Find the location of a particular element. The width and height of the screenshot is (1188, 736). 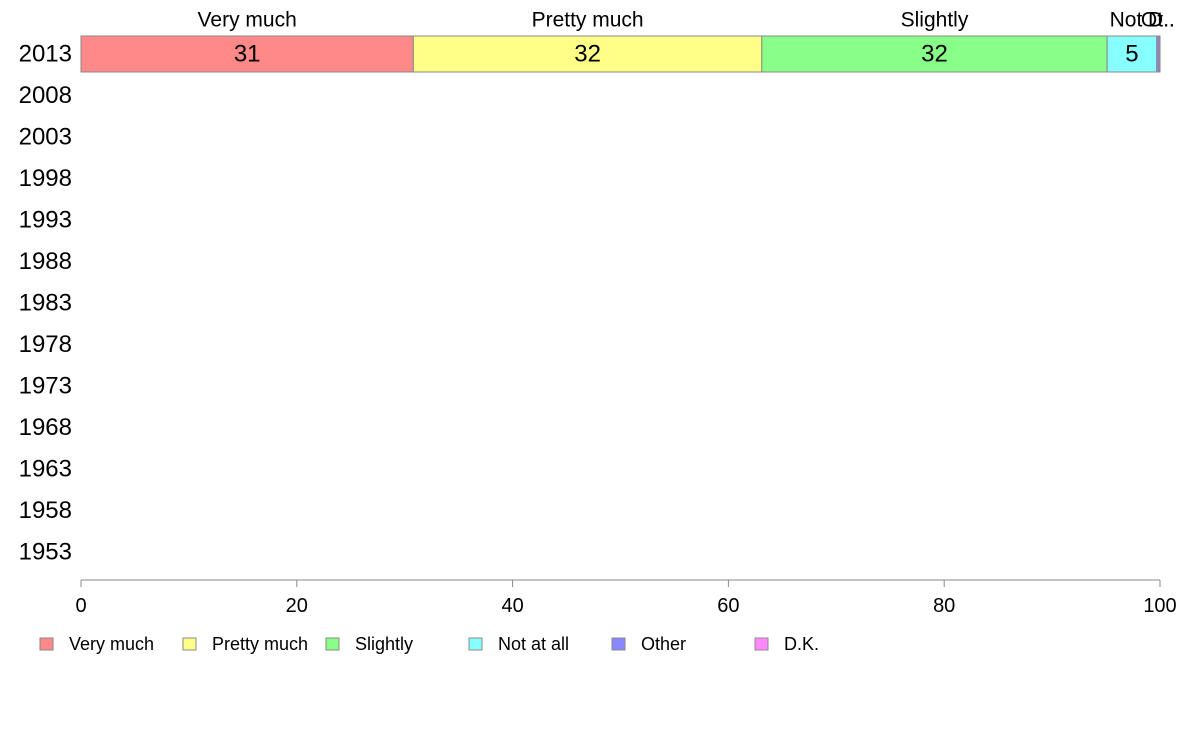

legend-swatch-very-much is located at coordinates (46, 644).